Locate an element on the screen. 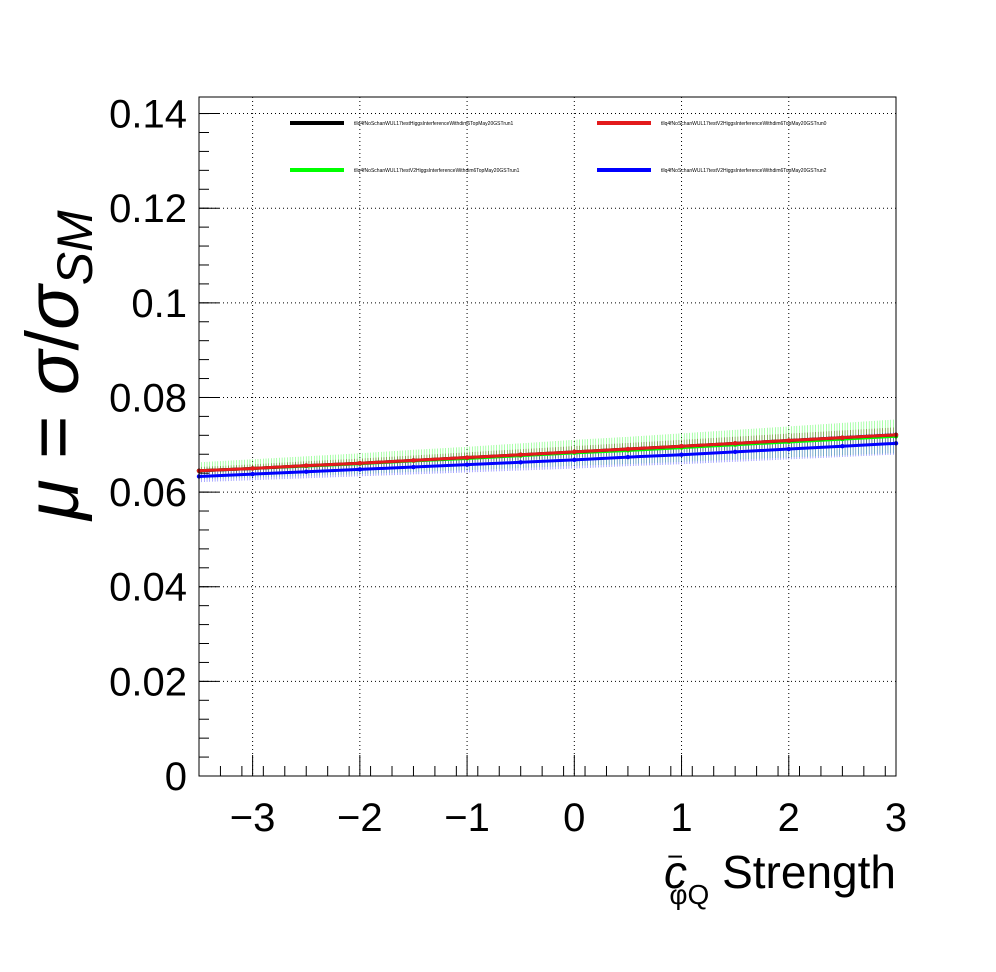 The image size is (996, 972). y-label-subscript: SM is located at coordinates (75, 247).